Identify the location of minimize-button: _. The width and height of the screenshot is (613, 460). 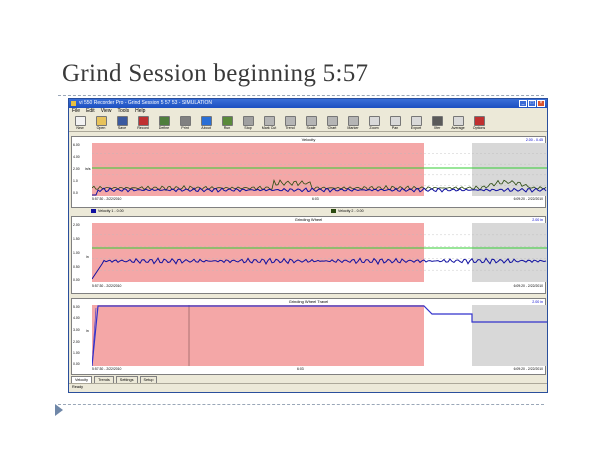
(523, 103).